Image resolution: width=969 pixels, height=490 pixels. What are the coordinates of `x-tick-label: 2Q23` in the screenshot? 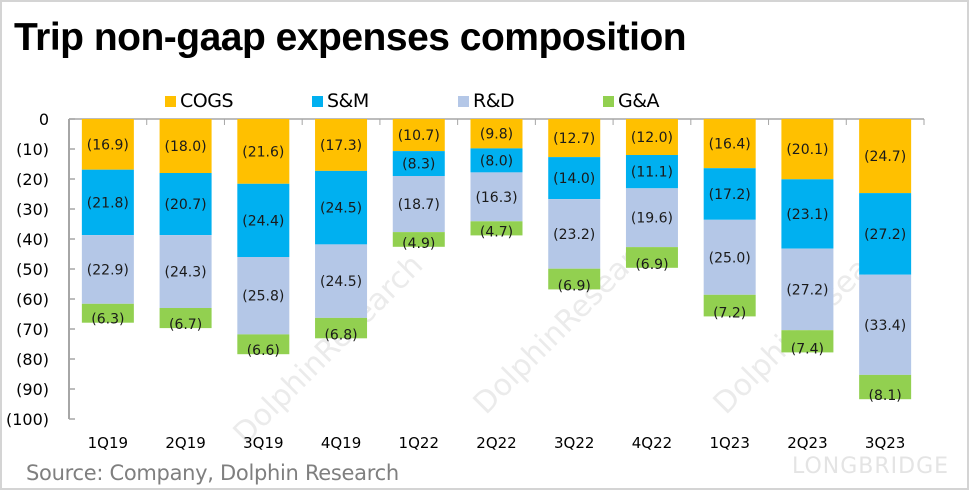 It's located at (807, 443).